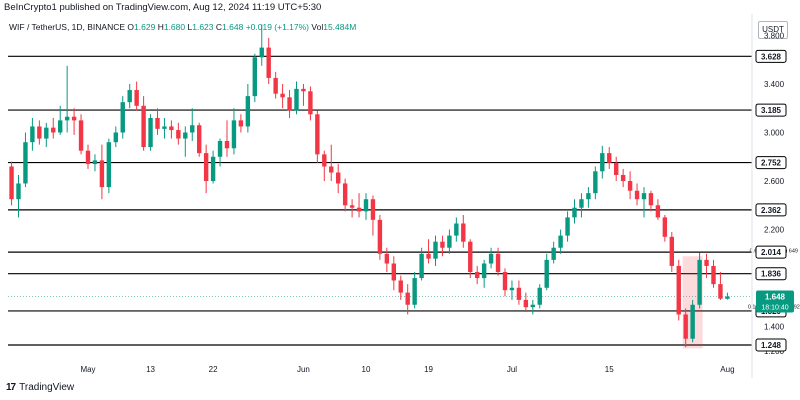 The width and height of the screenshot is (800, 400). Describe the element at coordinates (774, 327) in the screenshot. I see `y-axis-tick-label: 1.400` at that location.